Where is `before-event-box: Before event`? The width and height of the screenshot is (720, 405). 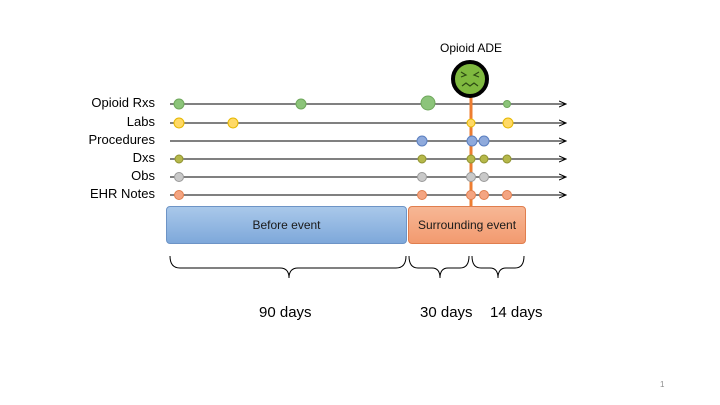 before-event-box: Before event is located at coordinates (286, 225).